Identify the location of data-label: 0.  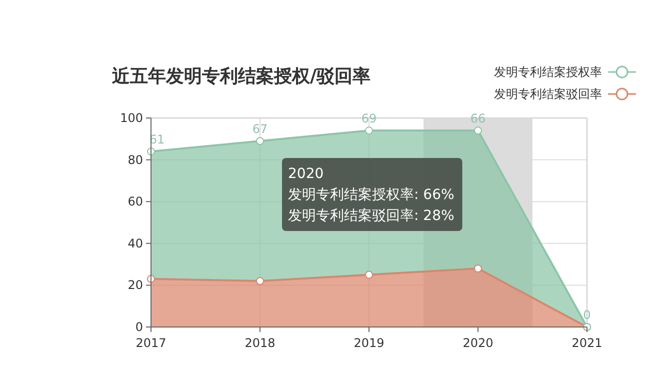
(587, 315).